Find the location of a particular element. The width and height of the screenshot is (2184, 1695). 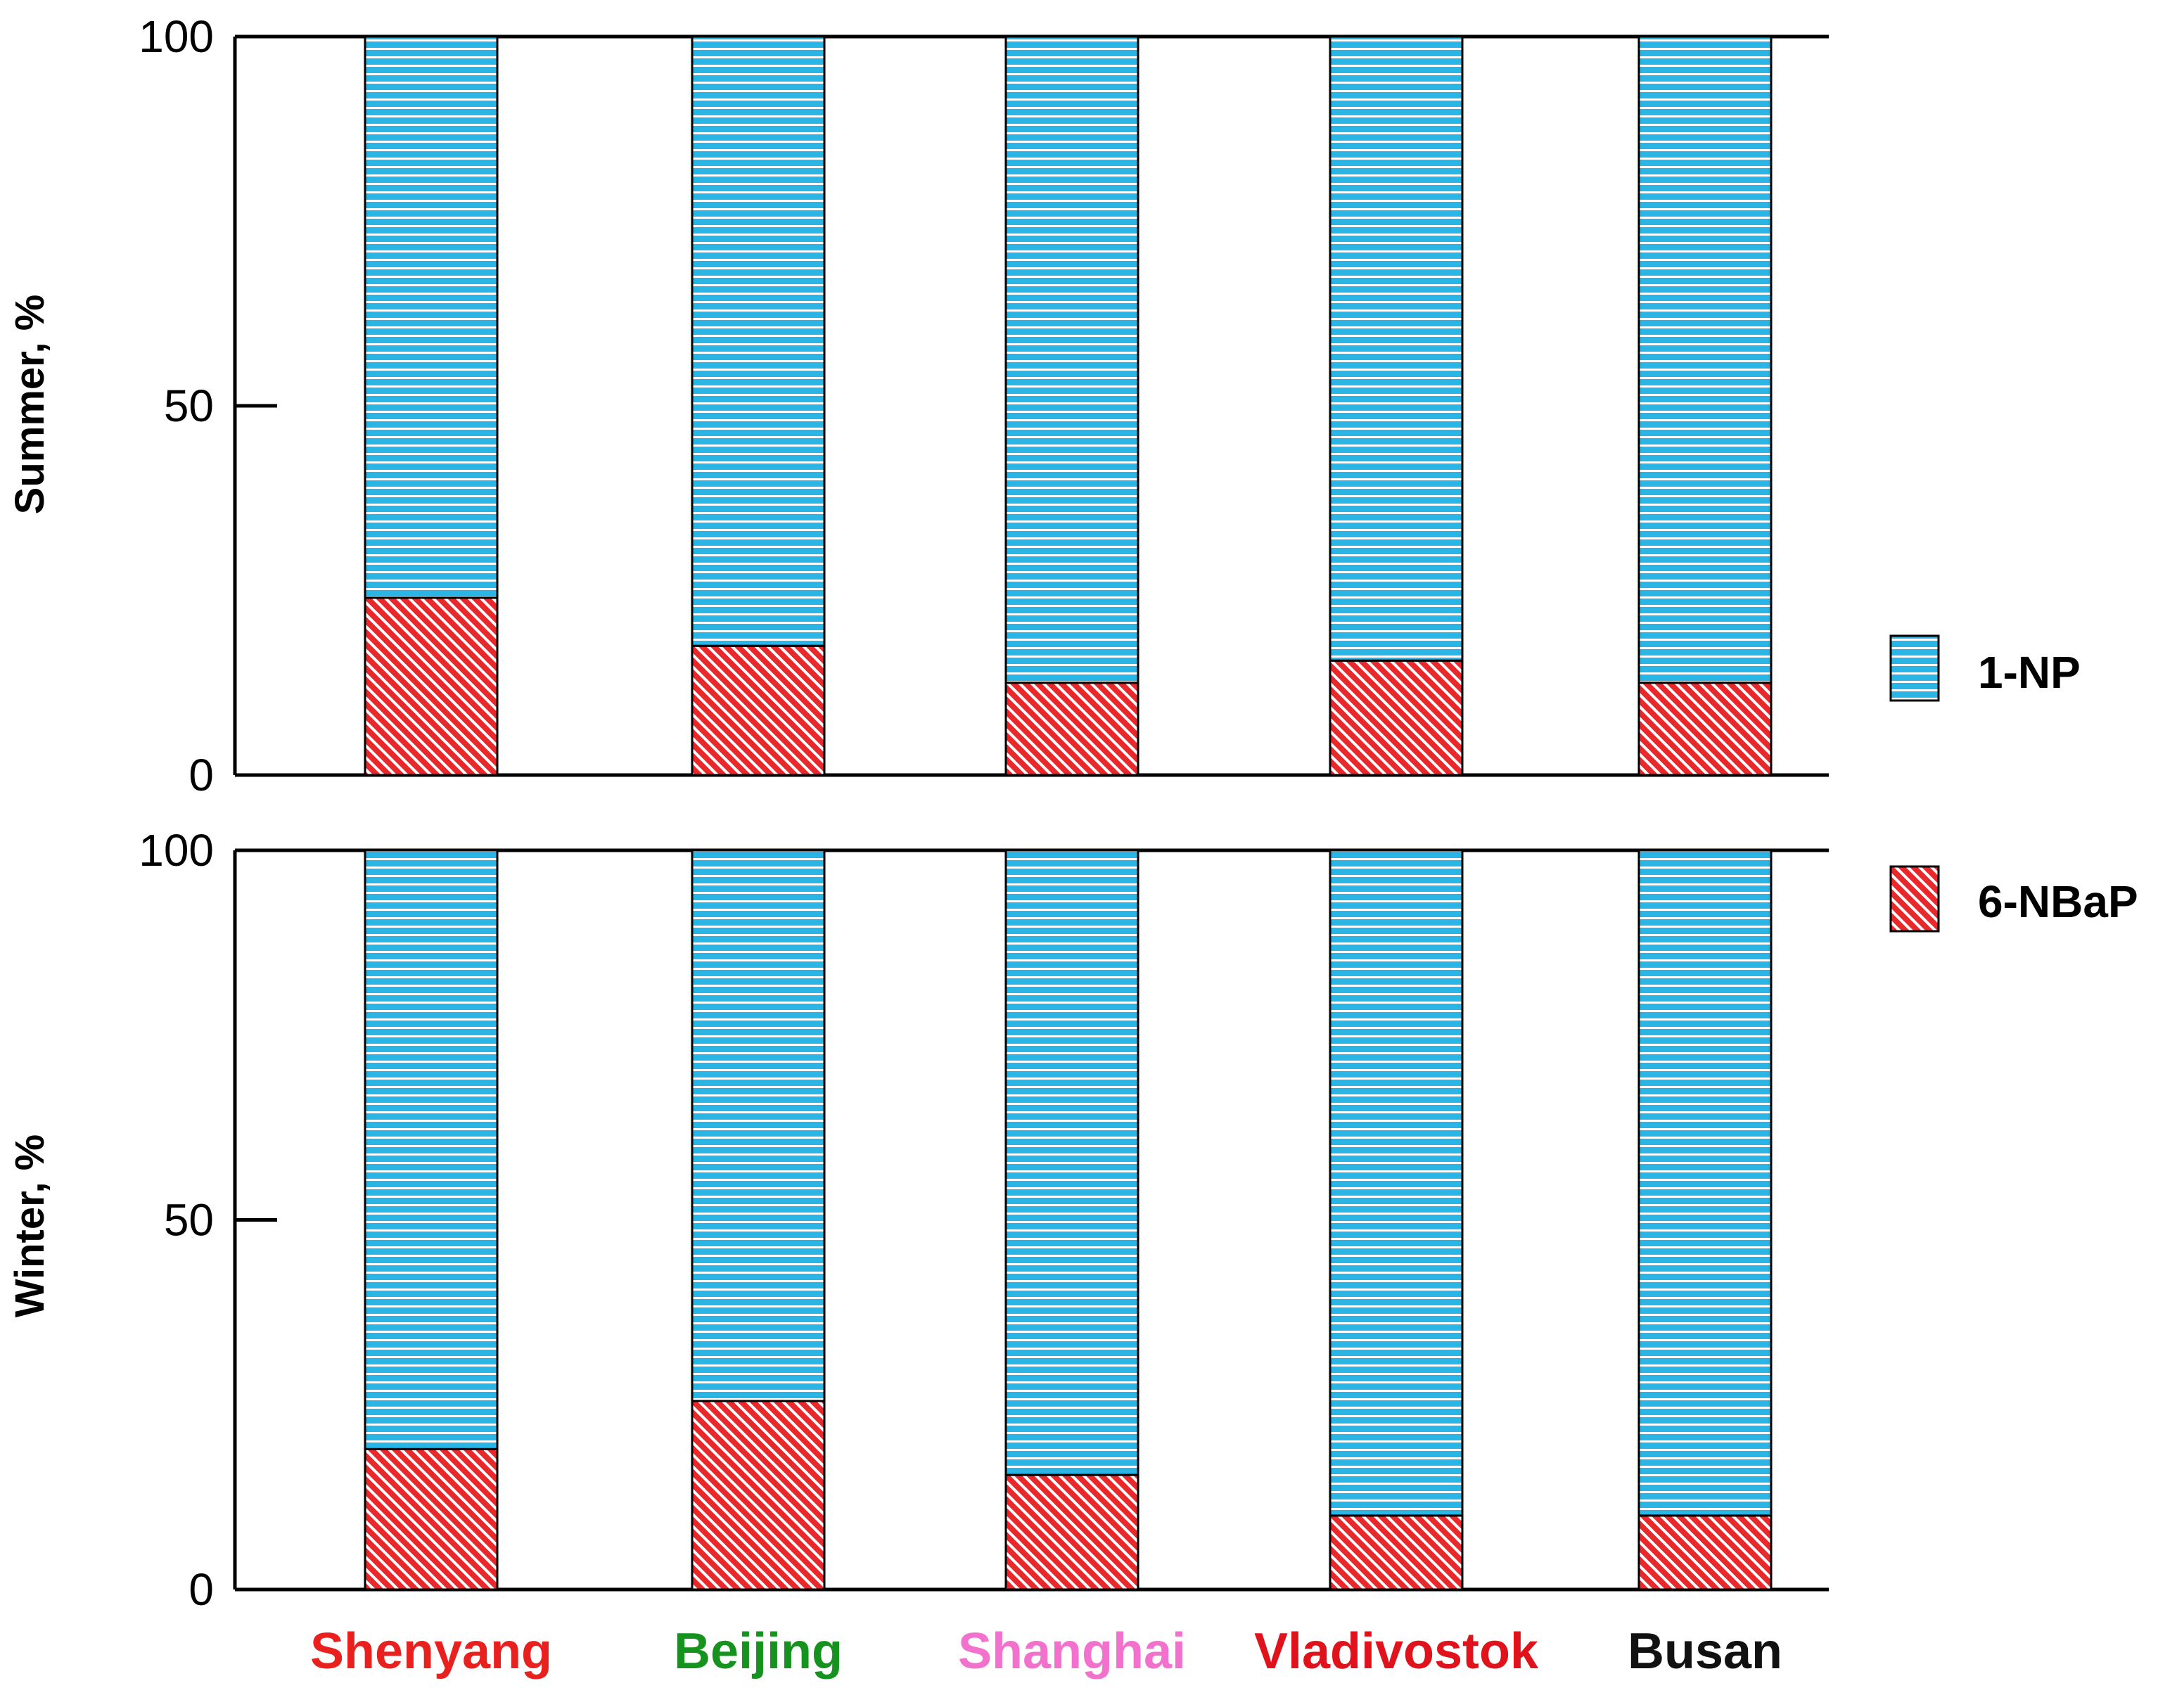

winter-bar-busan-nbap is located at coordinates (1705, 1553).